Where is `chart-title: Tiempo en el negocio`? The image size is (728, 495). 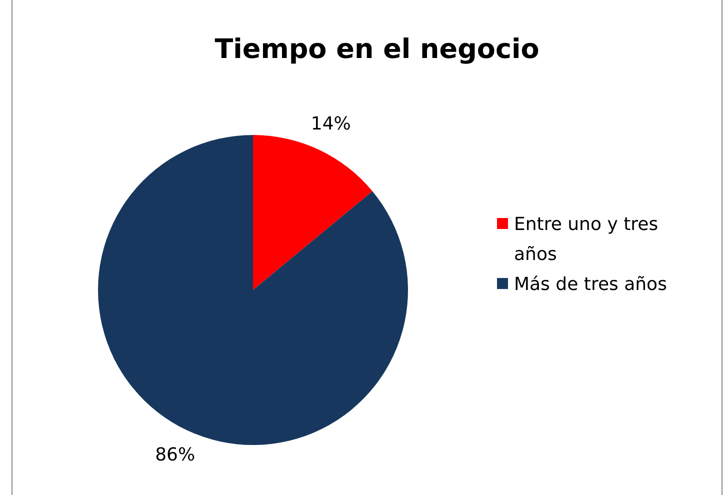 chart-title: Tiempo en el negocio is located at coordinates (377, 49).